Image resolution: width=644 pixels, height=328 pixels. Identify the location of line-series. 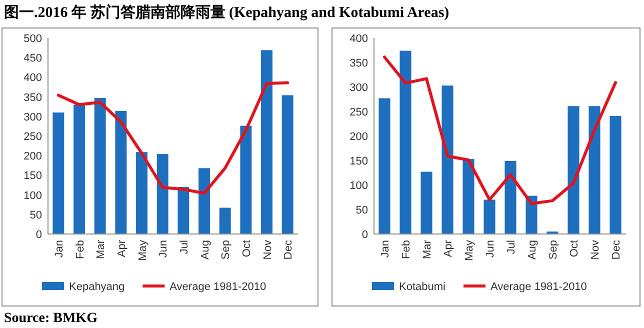
(173, 138).